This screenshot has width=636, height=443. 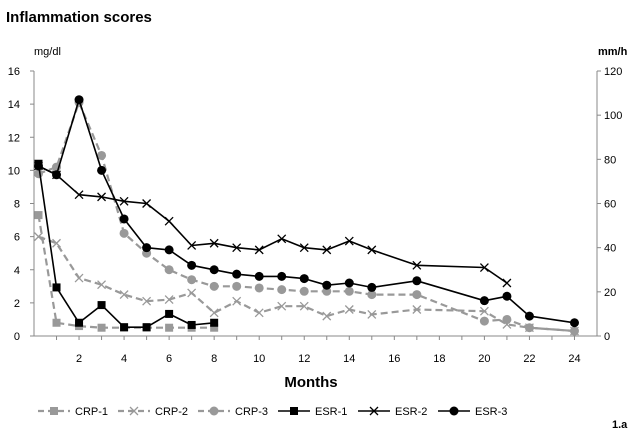 What do you see at coordinates (312, 412) in the screenshot?
I see `legend-item-esr-1: ESR-1` at bounding box center [312, 412].